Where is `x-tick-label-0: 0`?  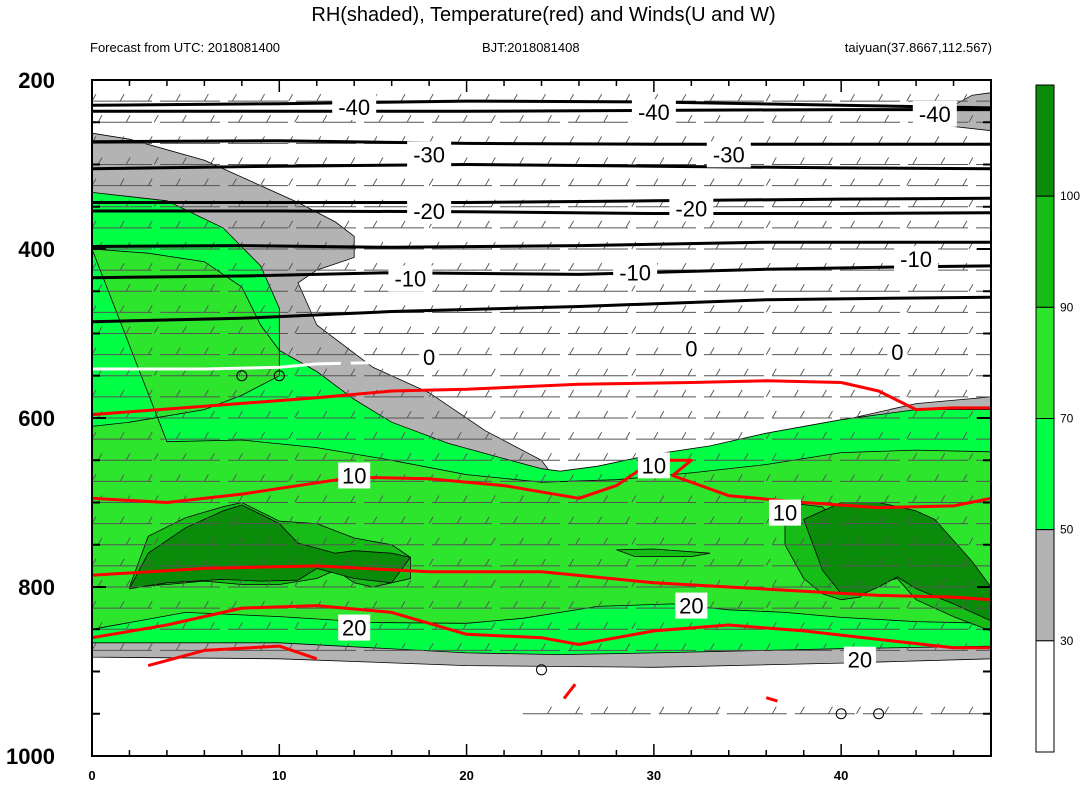 x-tick-label-0: 0 is located at coordinates (91, 775).